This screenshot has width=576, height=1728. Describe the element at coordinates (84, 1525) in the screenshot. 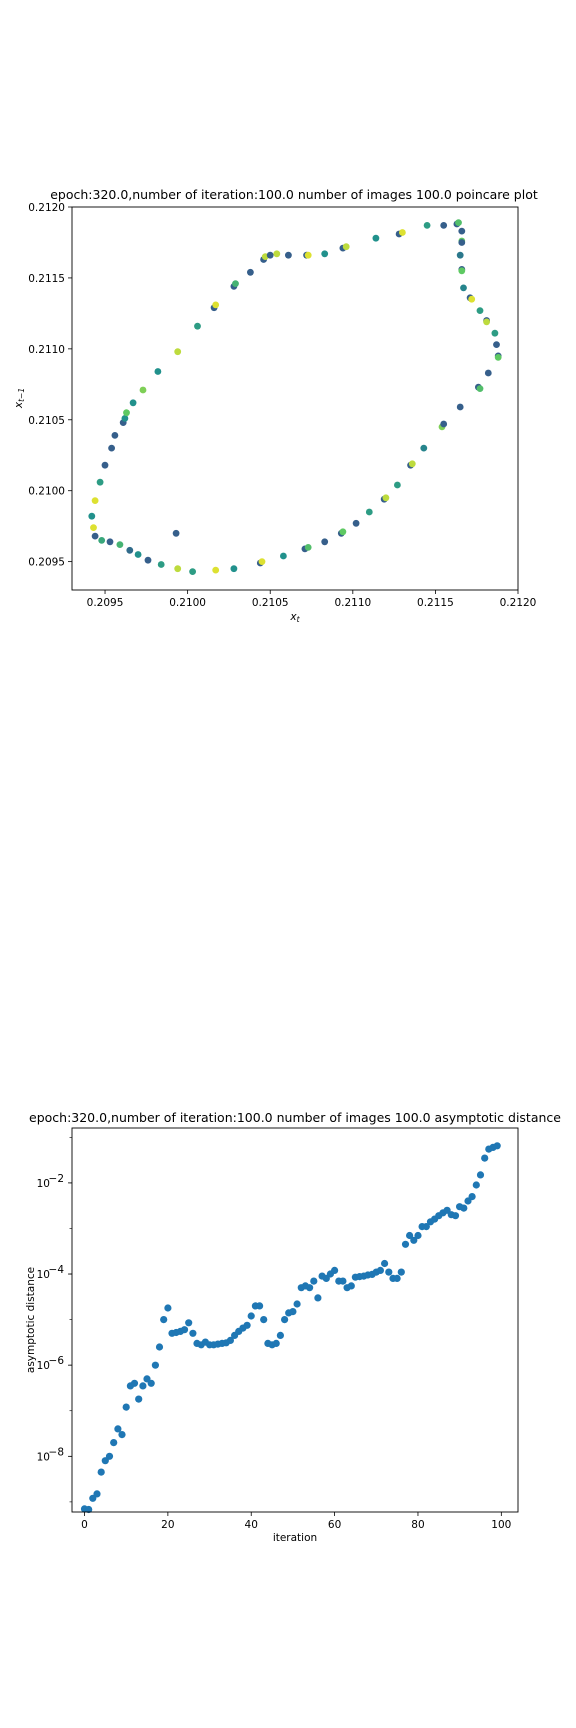

I see `asymptotic-x-tick-label: 0` at that location.